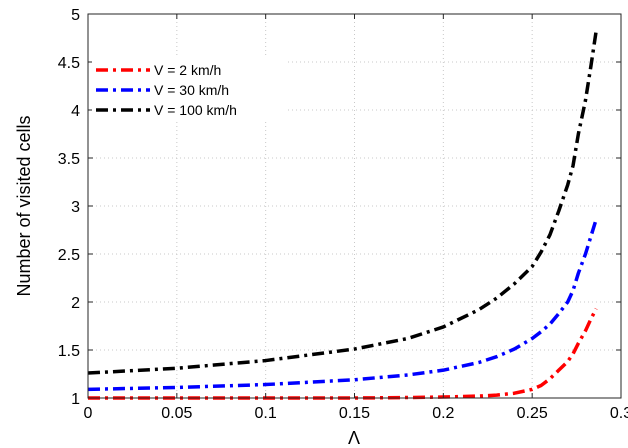 This screenshot has width=628, height=448. Describe the element at coordinates (75, 15) in the screenshot. I see `y-tick-label: 5` at that location.